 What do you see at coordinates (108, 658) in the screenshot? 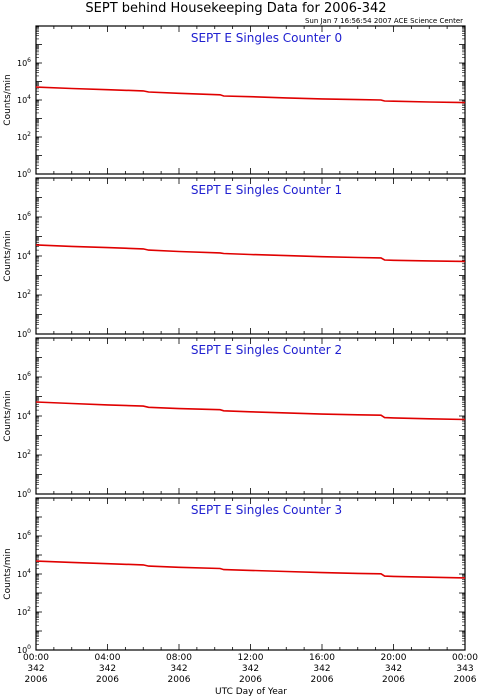
I see `x-tick-label: 04:00` at bounding box center [108, 658].